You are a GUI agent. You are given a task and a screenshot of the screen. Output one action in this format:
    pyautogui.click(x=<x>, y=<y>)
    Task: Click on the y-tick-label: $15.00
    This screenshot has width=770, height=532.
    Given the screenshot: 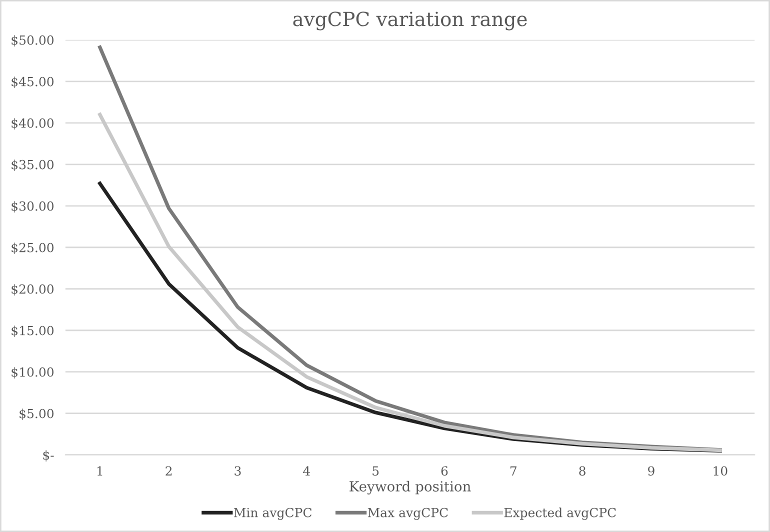 What is the action you would take?
    pyautogui.click(x=33, y=331)
    